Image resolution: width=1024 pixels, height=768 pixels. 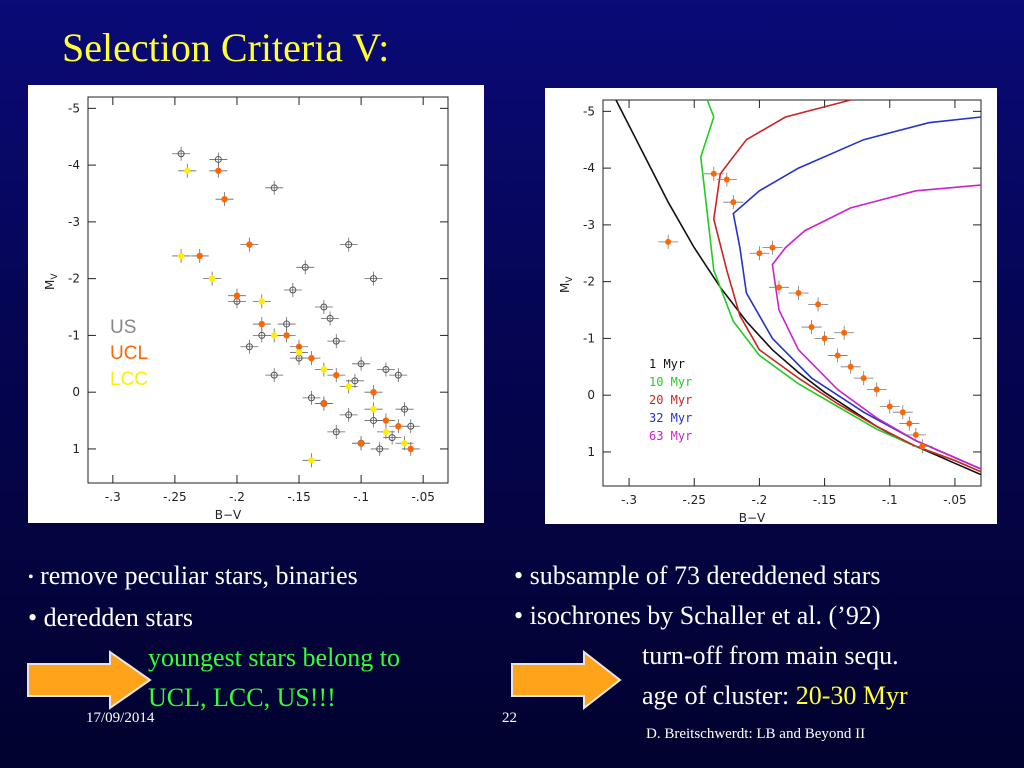 What do you see at coordinates (697, 575) in the screenshot?
I see `right-bullet-1: • subsample of 73 dereddened stars` at bounding box center [697, 575].